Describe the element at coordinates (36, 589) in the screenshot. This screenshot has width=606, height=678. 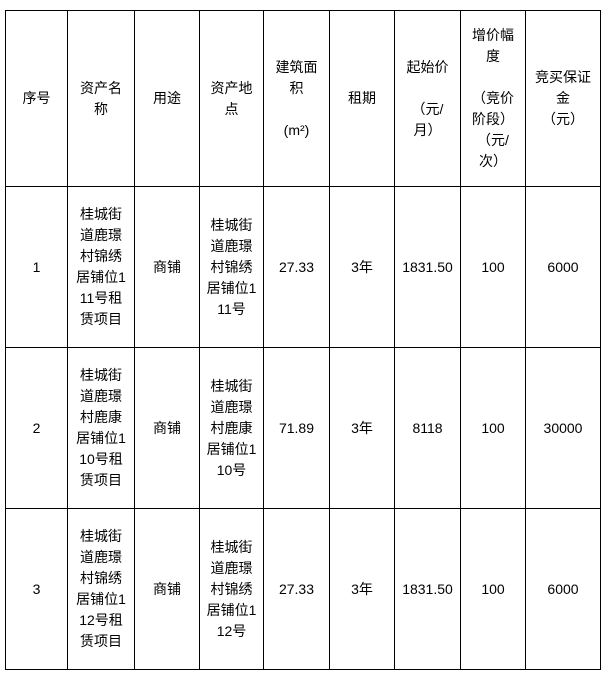
I see `cell-index: 3` at that location.